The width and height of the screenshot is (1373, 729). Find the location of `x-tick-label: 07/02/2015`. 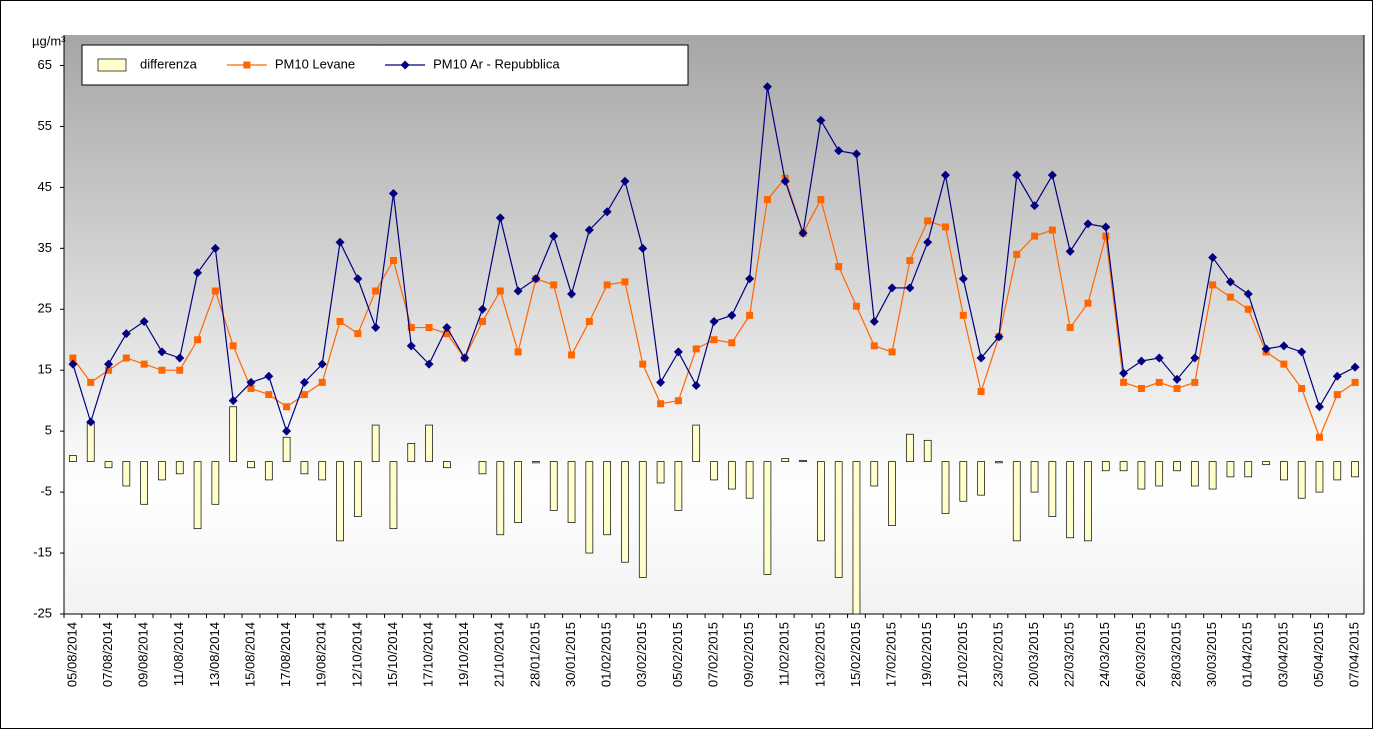

x-tick-label: 07/02/2015 is located at coordinates (712, 654).